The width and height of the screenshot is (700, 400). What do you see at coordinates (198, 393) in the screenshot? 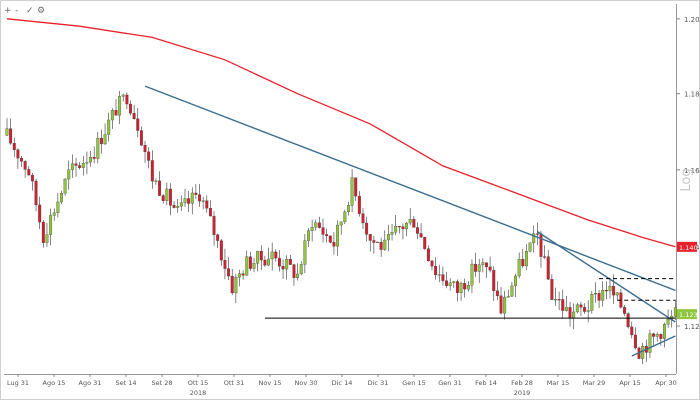
I see `x-year-label: 2018` at bounding box center [198, 393].